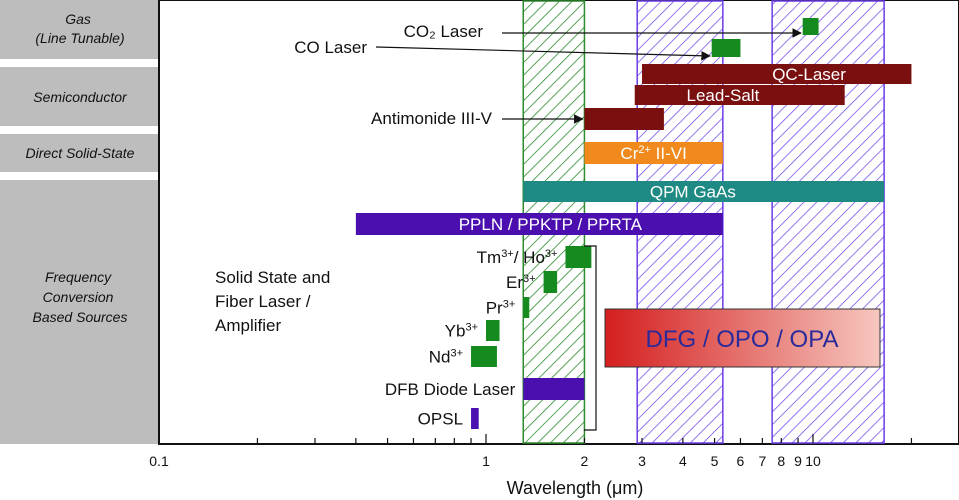  What do you see at coordinates (741, 461) in the screenshot?
I see `x-tick-label-6: 6` at bounding box center [741, 461].